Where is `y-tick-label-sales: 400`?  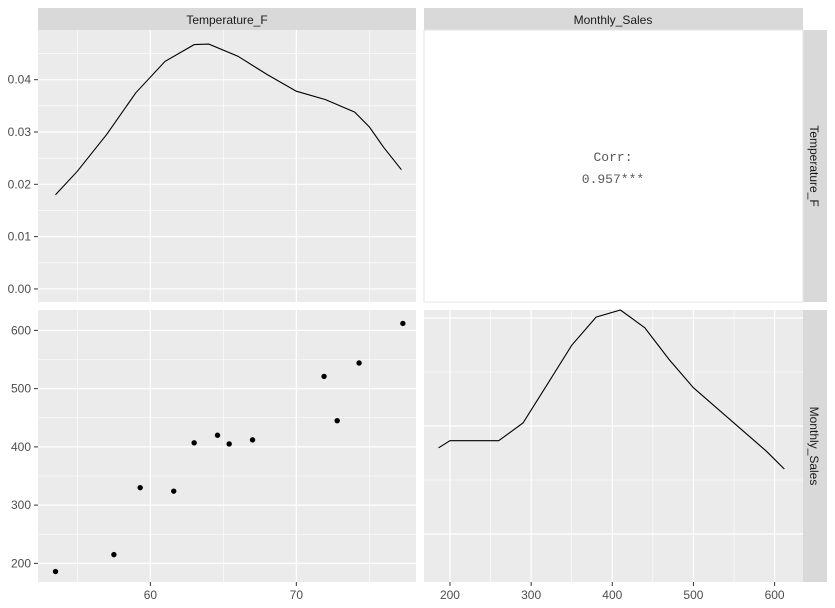
y-tick-label-sales: 400 is located at coordinates (21, 447).